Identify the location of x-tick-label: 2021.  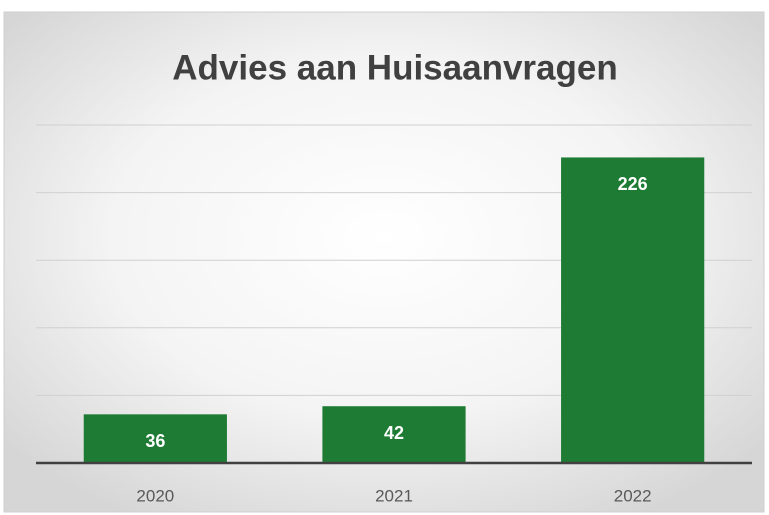
(394, 495).